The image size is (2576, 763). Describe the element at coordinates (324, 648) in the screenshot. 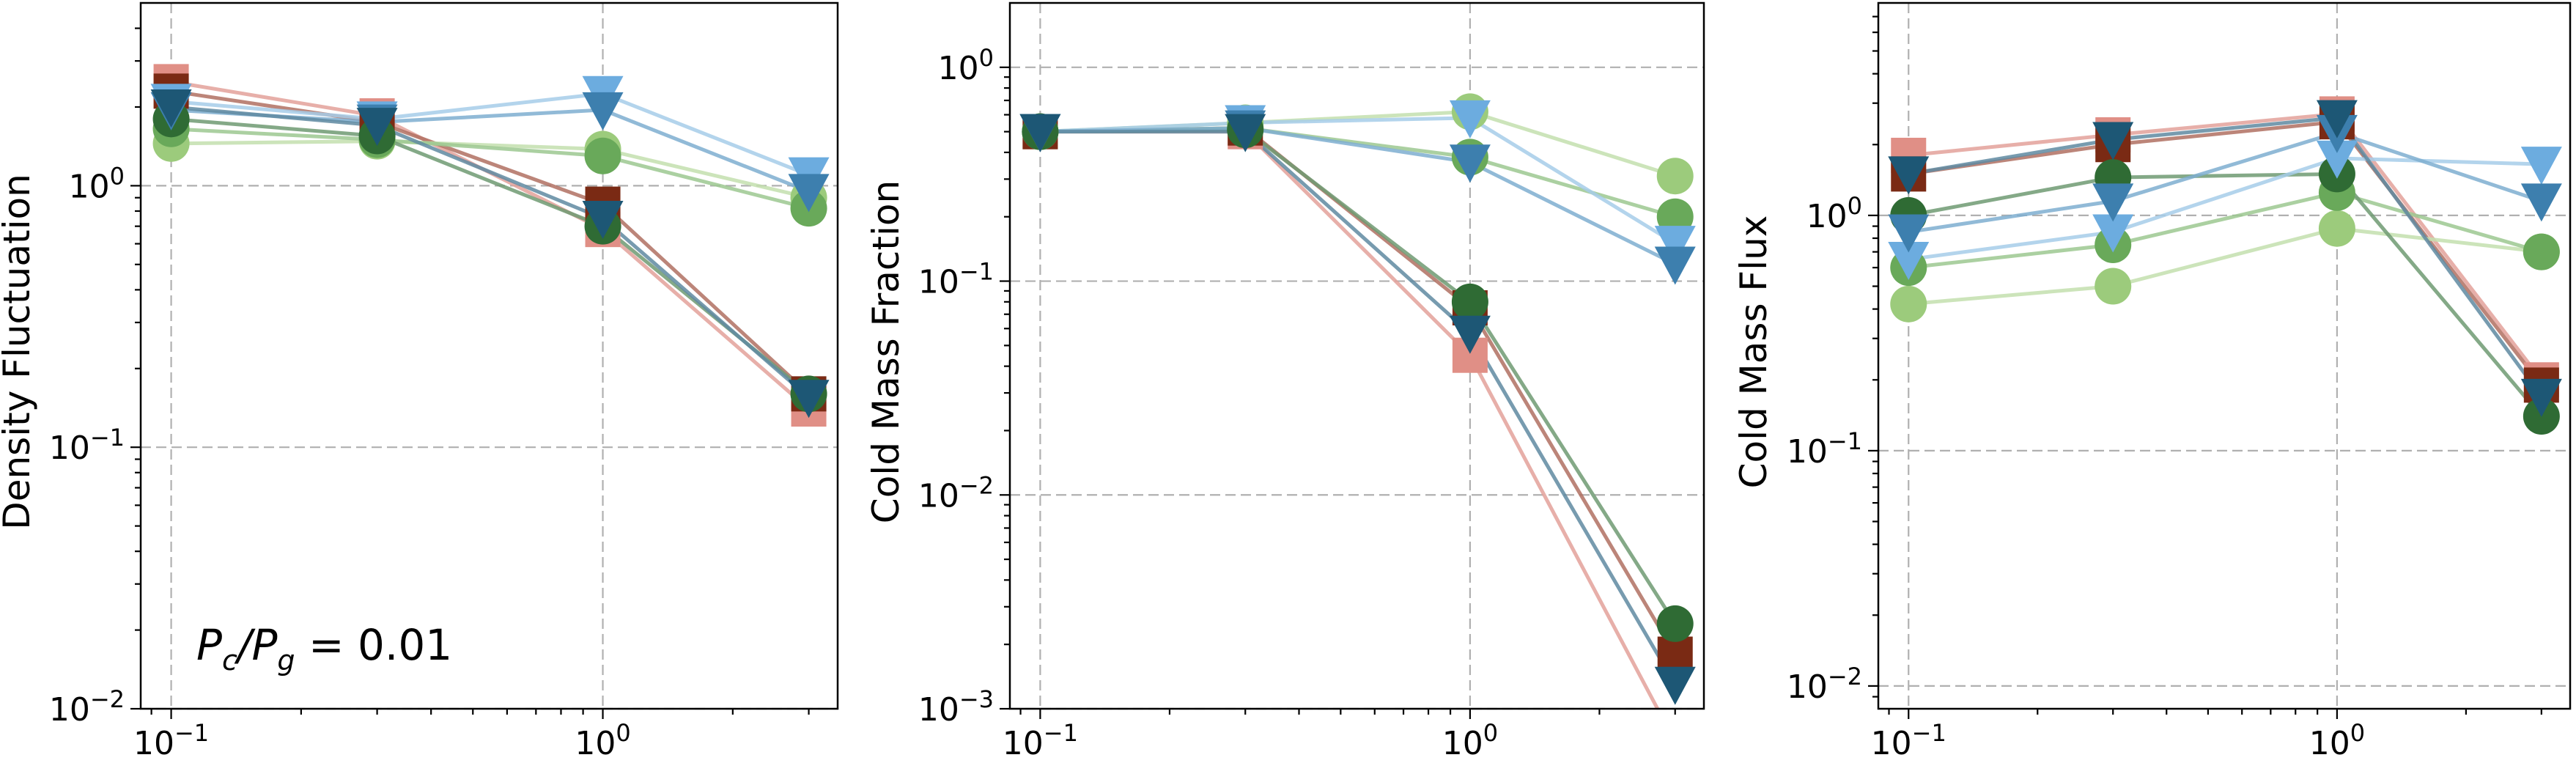

I see `ratio-annotation: Pc/Pg = 0.01` at that location.